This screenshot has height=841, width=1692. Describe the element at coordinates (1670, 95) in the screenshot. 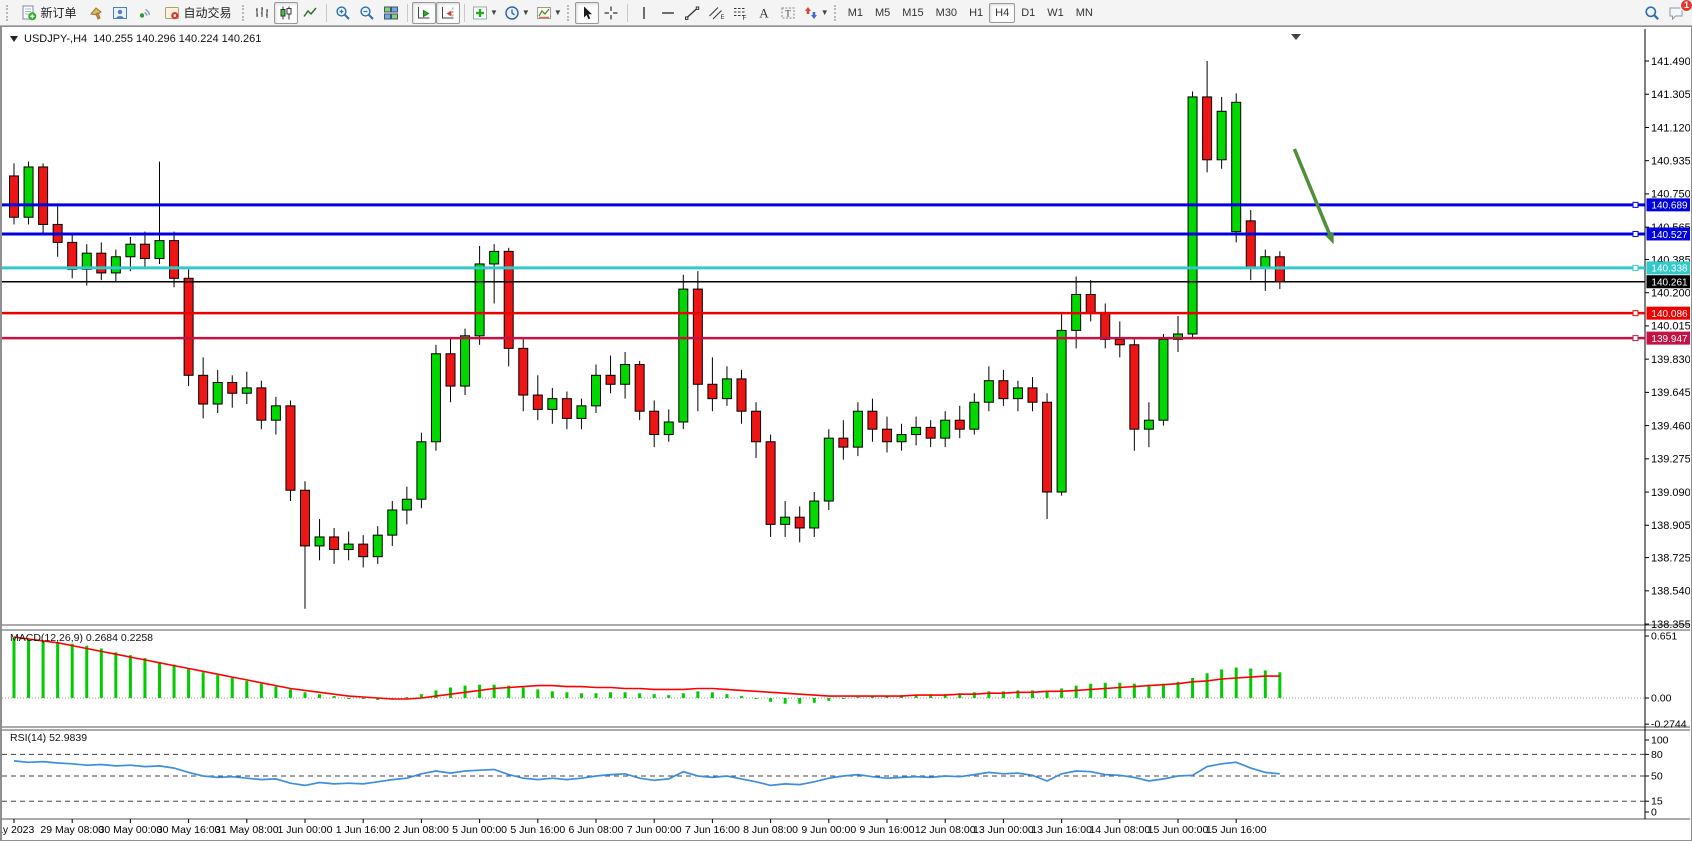

I see `svg-text: 141.305` at that location.